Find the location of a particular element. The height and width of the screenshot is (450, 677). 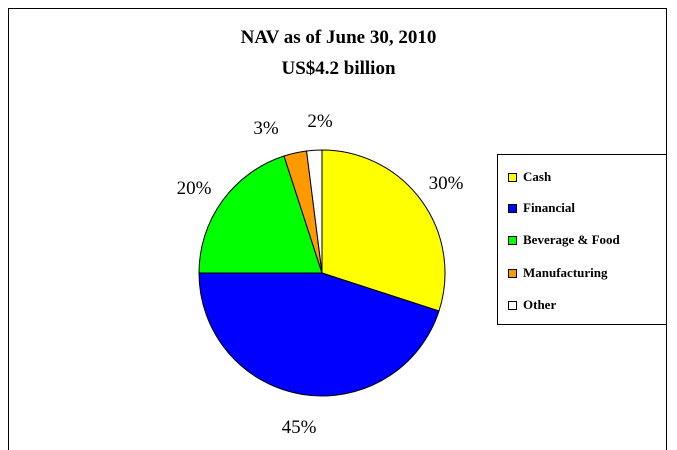

legend-label: Financial is located at coordinates (549, 207).